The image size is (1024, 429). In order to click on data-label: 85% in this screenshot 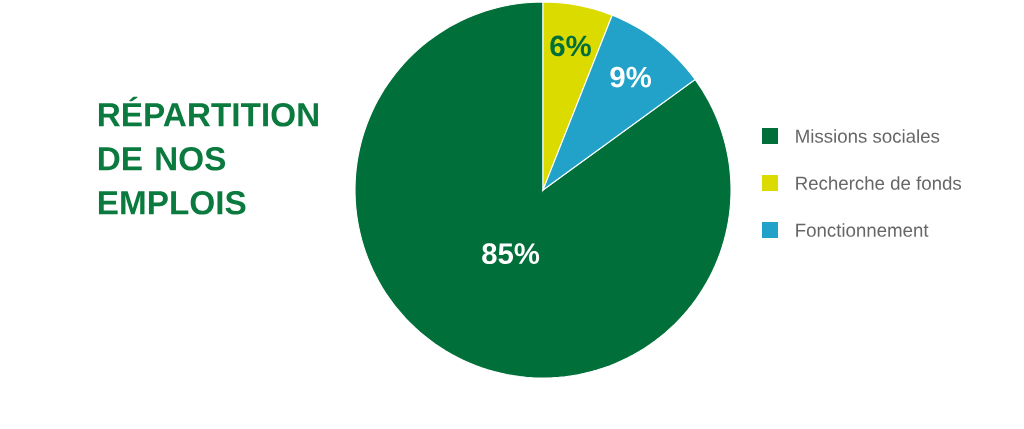, I will do `click(511, 254)`.